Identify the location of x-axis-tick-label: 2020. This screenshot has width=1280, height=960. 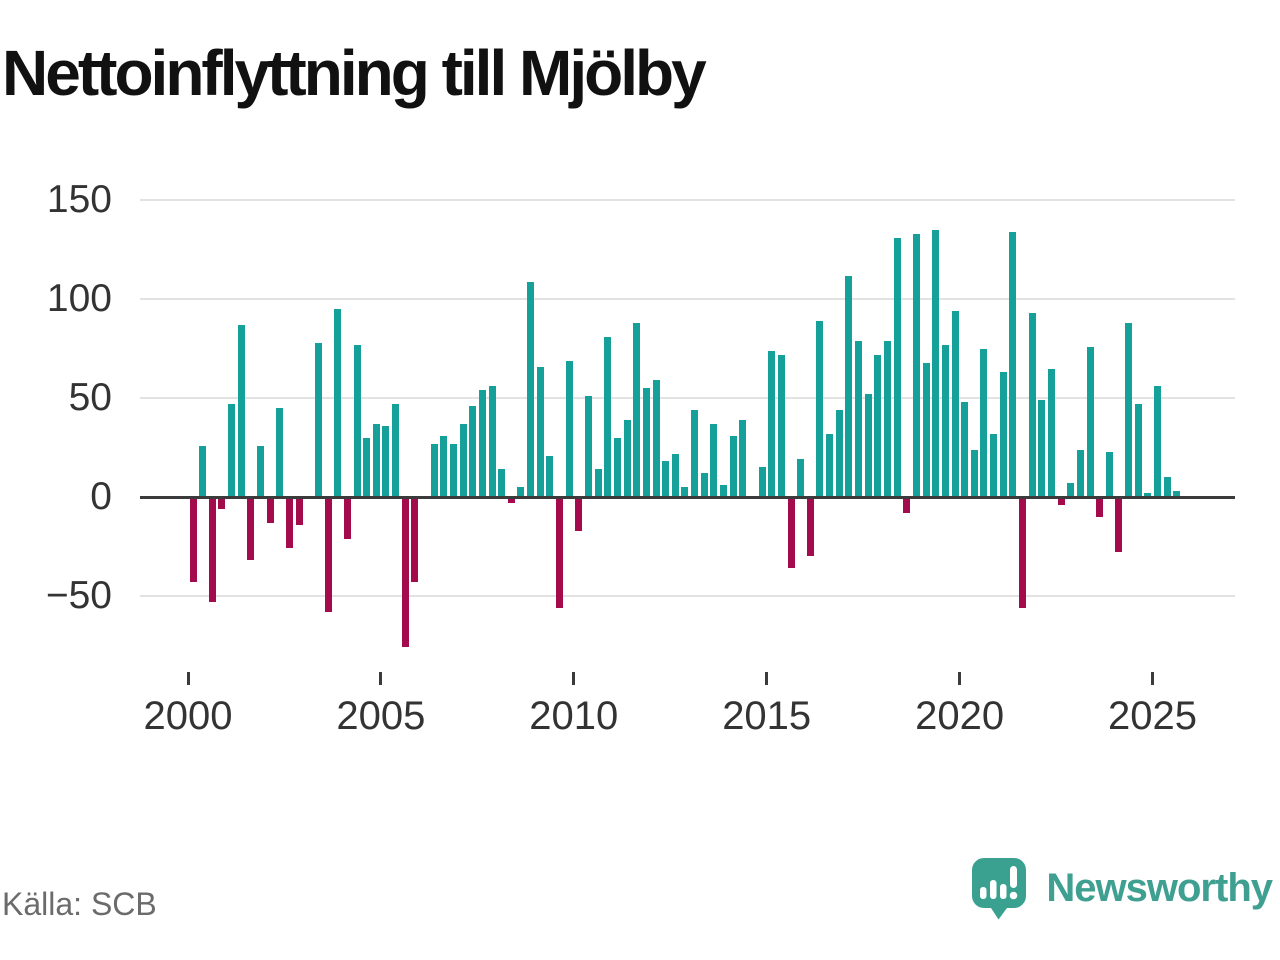
(960, 716).